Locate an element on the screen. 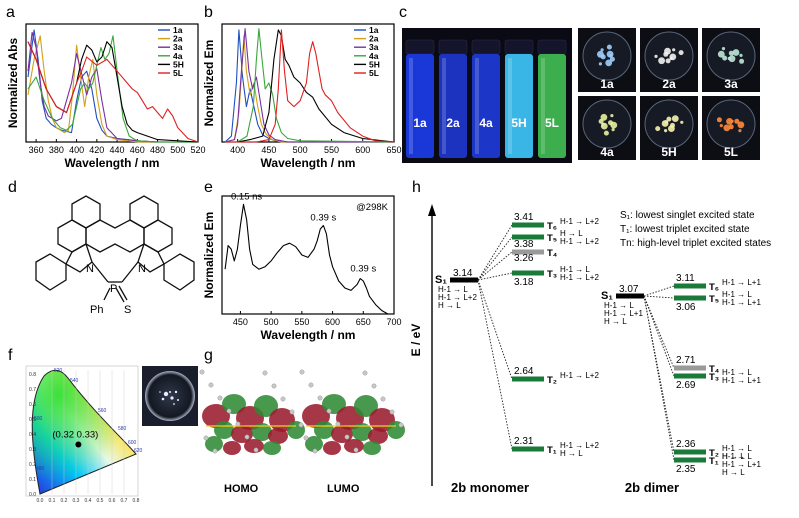 The height and width of the screenshot is (518, 799). s1-transition: H-1 → L is located at coordinates (619, 305).